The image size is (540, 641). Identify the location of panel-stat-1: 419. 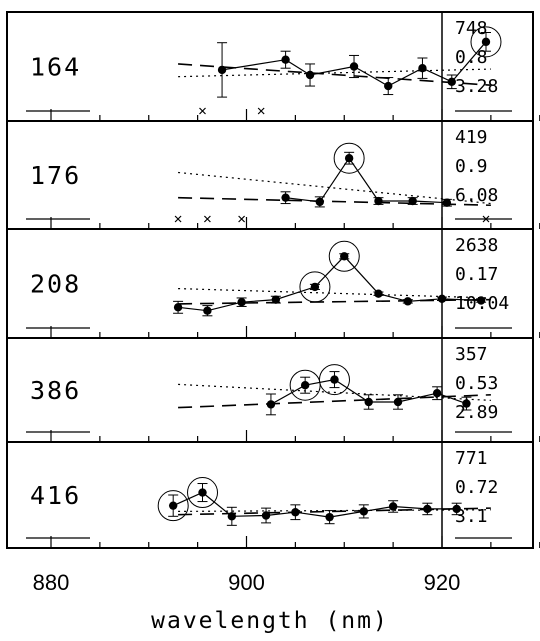
(471, 137).